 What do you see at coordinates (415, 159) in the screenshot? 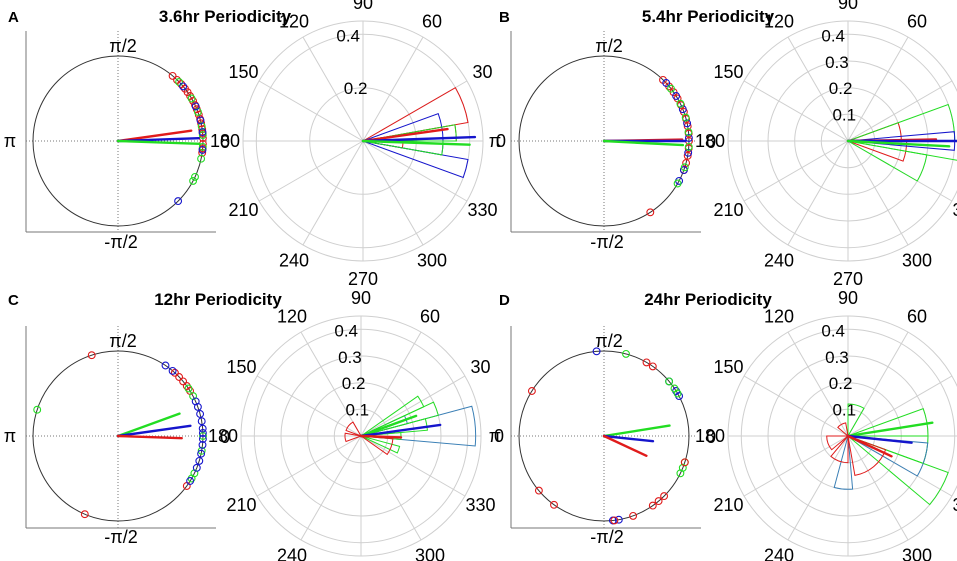
I see `rose-bar-blue` at bounding box center [415, 159].